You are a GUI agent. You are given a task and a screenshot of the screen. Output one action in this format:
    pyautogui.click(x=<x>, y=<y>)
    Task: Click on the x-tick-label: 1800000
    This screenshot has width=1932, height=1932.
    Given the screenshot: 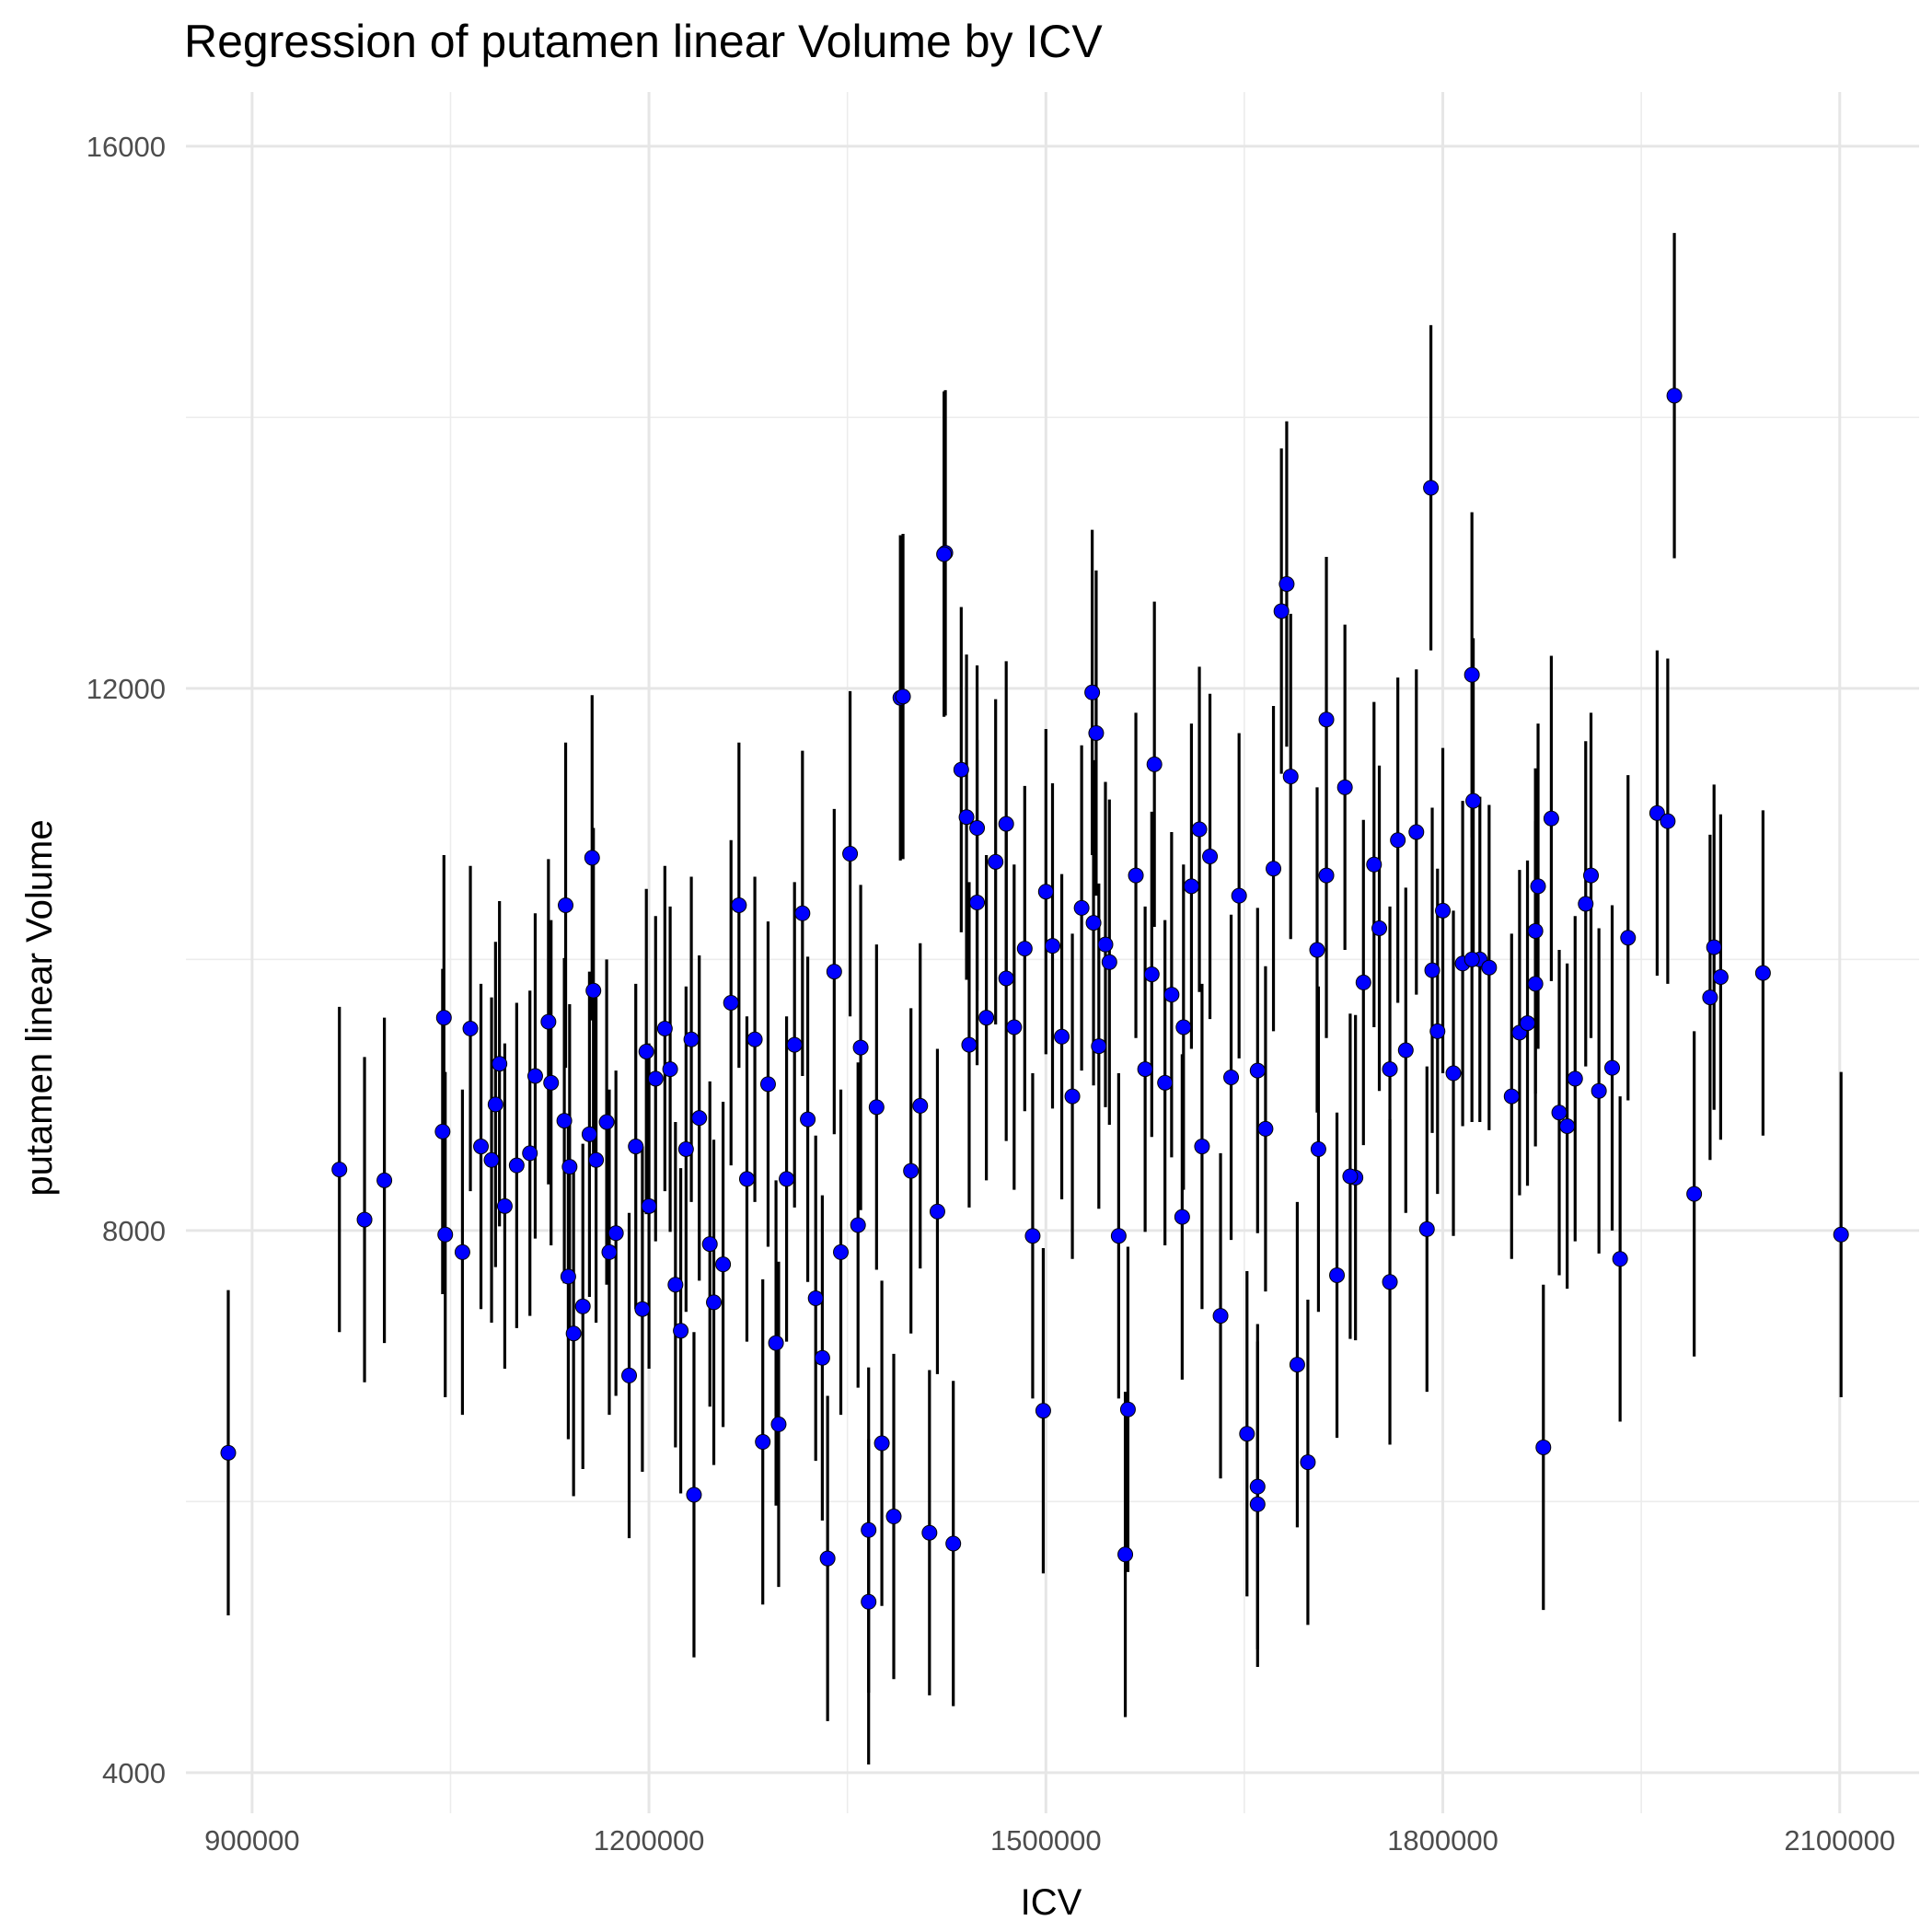 What is the action you would take?
    pyautogui.click(x=1443, y=1841)
    